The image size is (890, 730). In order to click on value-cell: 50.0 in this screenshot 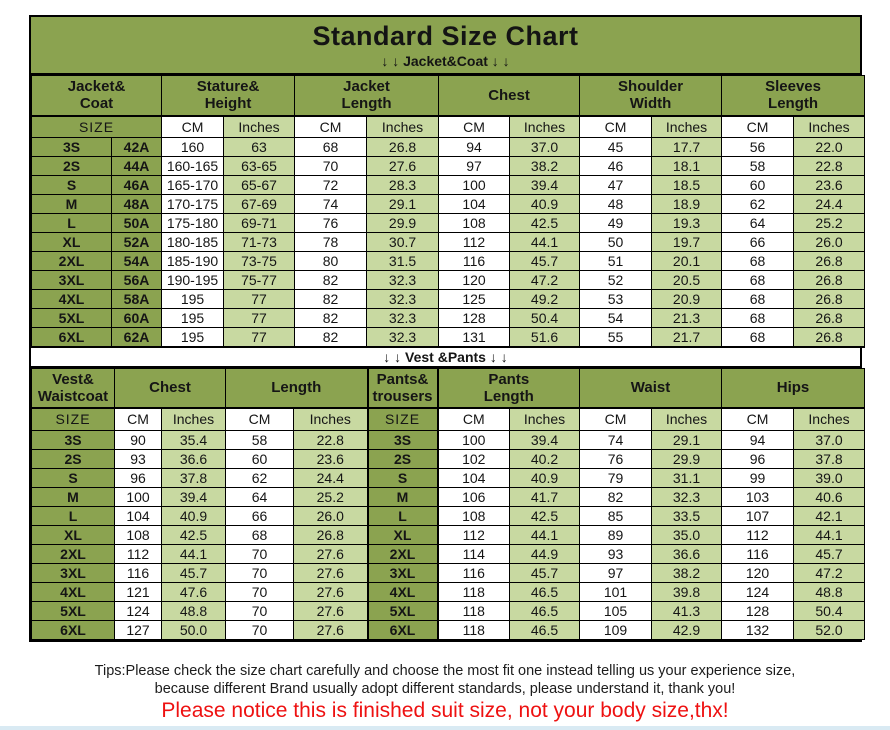, I will do `click(193, 629)`.